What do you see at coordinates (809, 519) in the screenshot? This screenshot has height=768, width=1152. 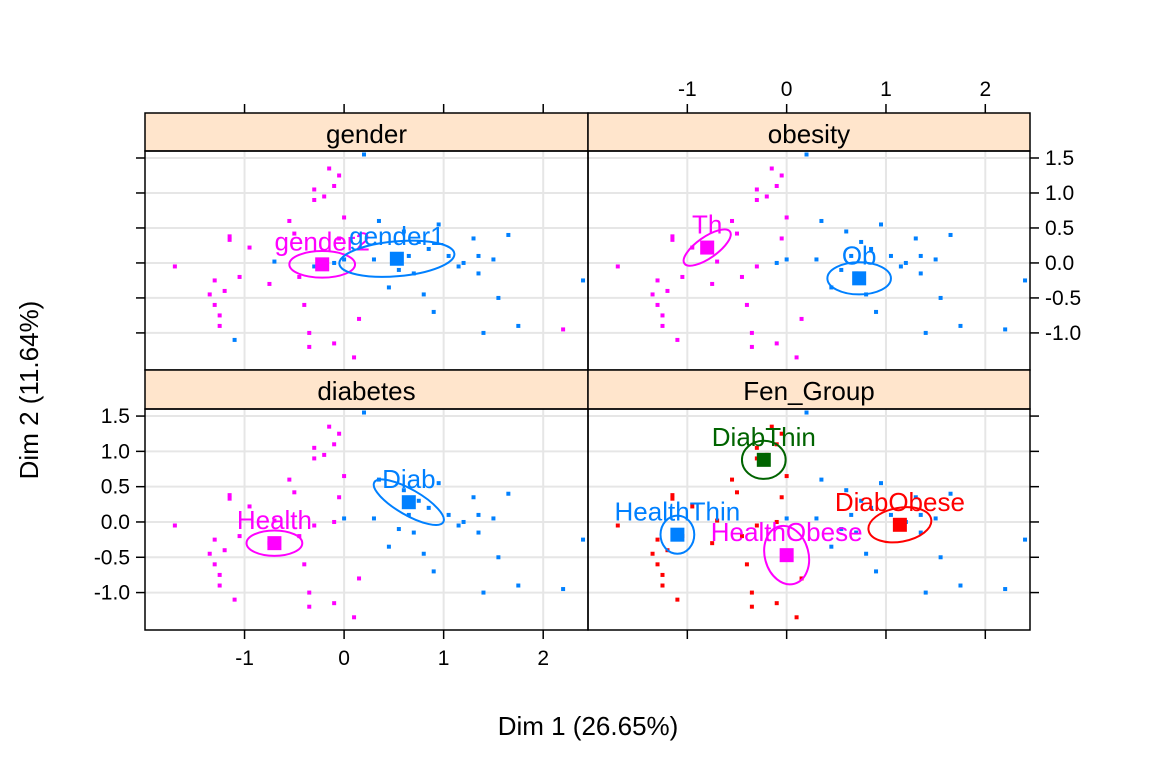 I see `panel-fen-group` at bounding box center [809, 519].